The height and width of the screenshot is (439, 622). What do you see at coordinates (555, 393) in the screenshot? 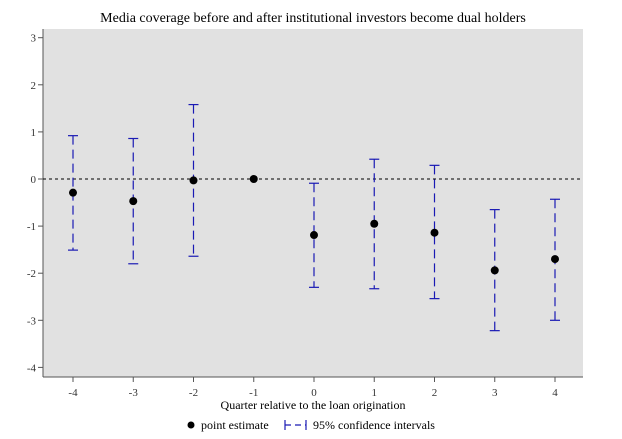
I see `x-tick-label: 4` at bounding box center [555, 393].